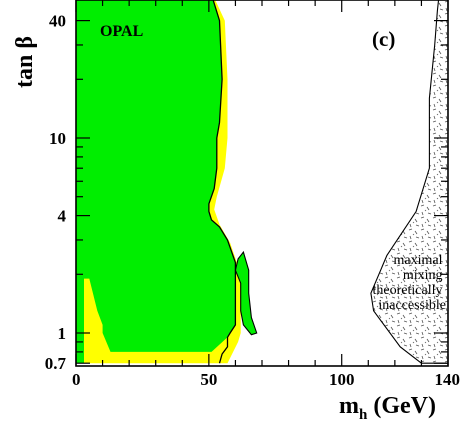 The image size is (463, 427). What do you see at coordinates (246, 293) in the screenshot?
I see `region-green-island` at bounding box center [246, 293].